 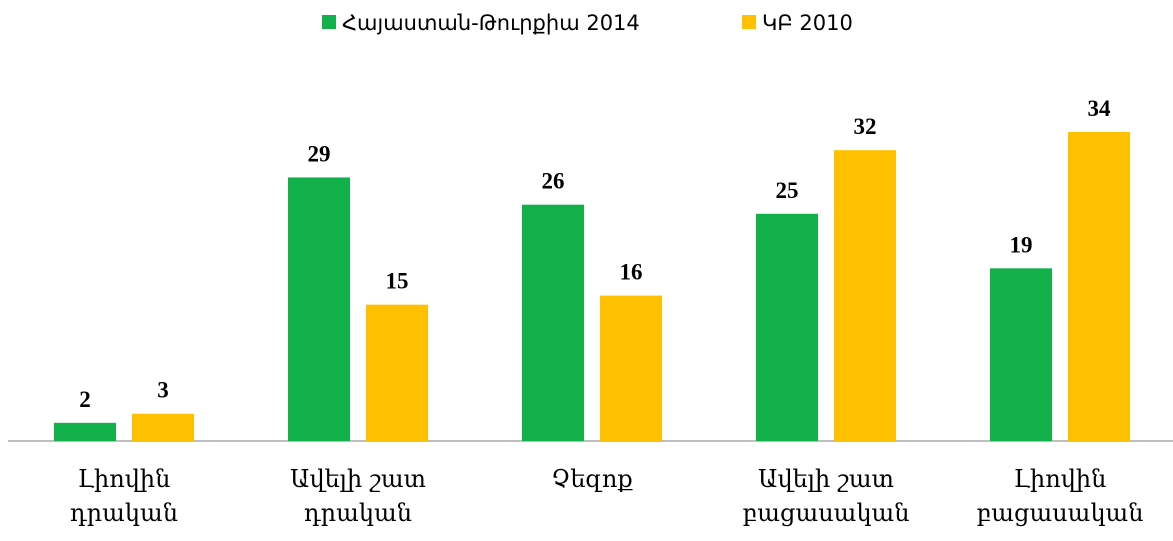 What do you see at coordinates (631, 272) in the screenshot?
I see `value-label: 16` at bounding box center [631, 272].